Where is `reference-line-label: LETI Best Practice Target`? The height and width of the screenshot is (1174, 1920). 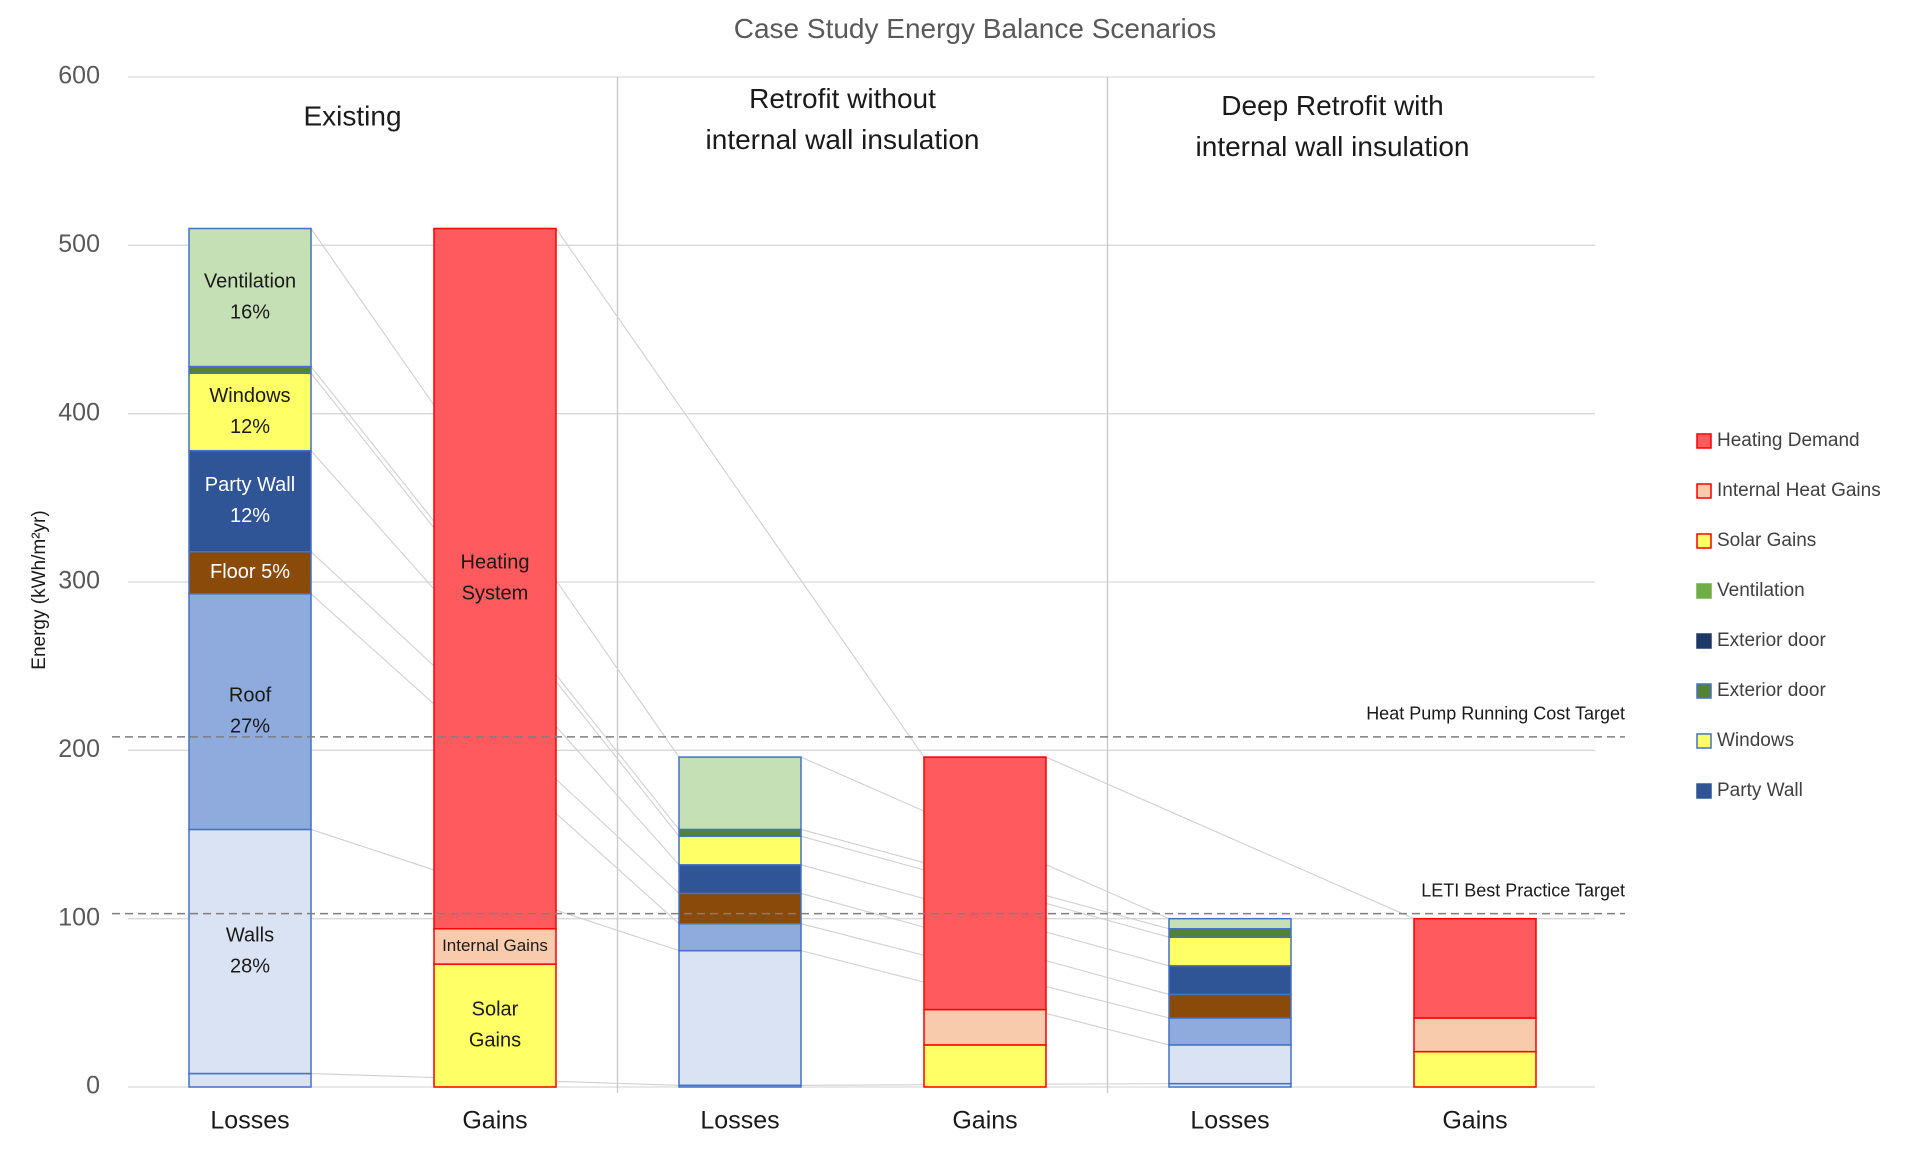
reference-line-label: LETI Best Practice Target is located at coordinates (1523, 890).